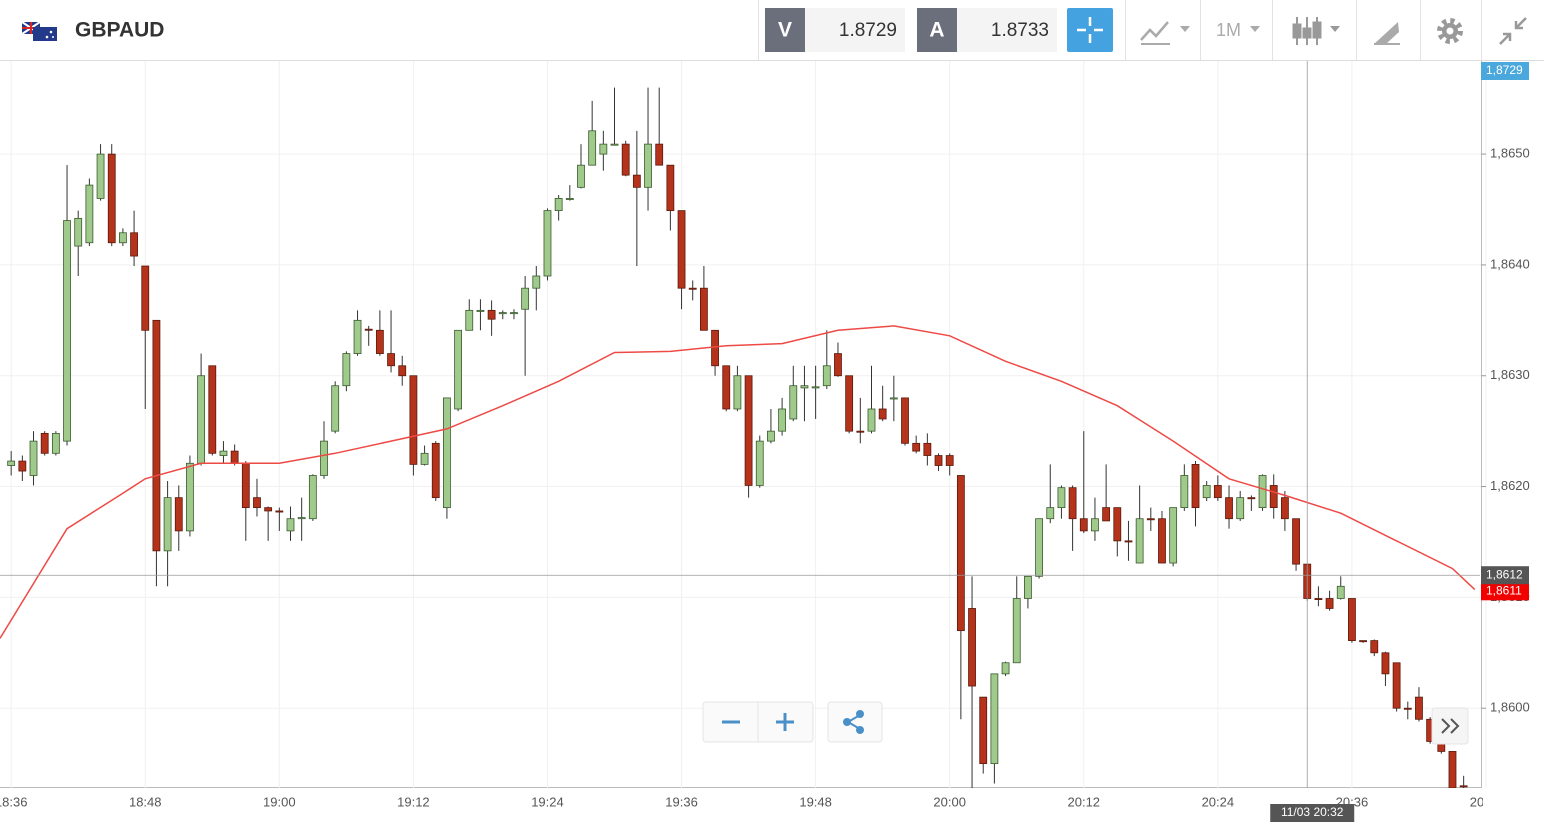 The height and width of the screenshot is (827, 1544). Describe the element at coordinates (868, 30) in the screenshot. I see `bid-price: 1.8729` at that location.